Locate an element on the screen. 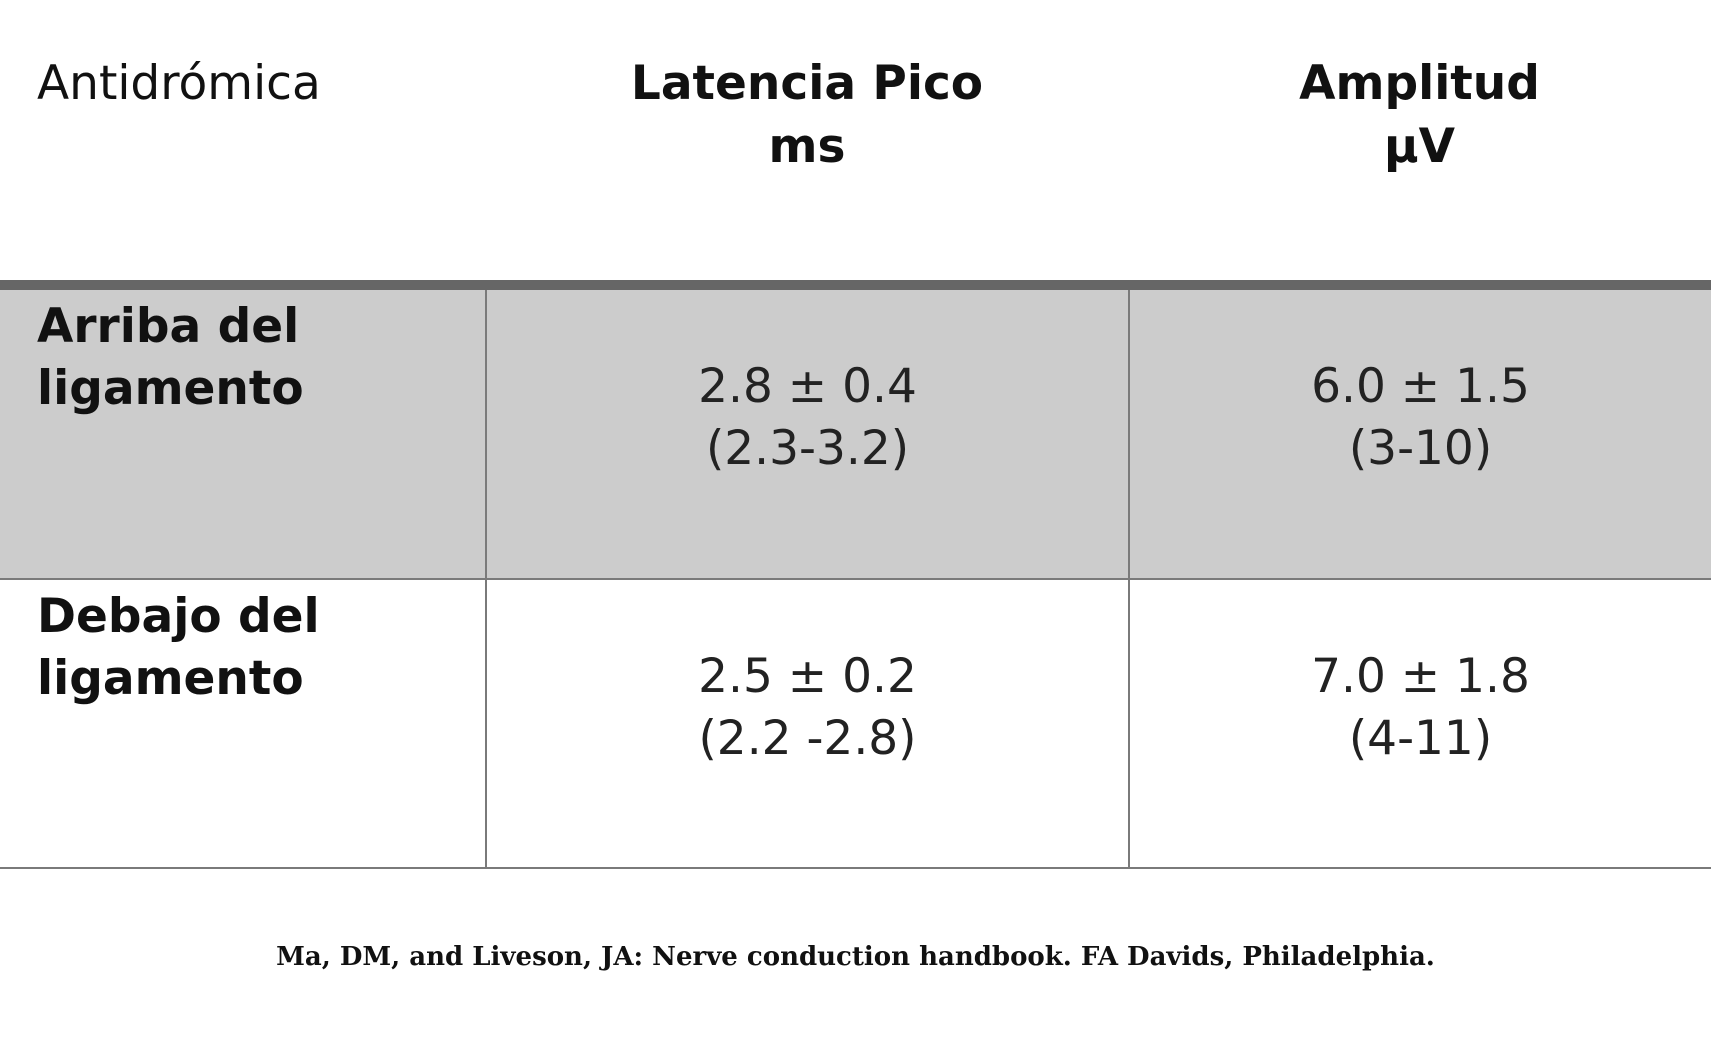 This screenshot has width=1711, height=1051. header-divider is located at coordinates (855, 285).